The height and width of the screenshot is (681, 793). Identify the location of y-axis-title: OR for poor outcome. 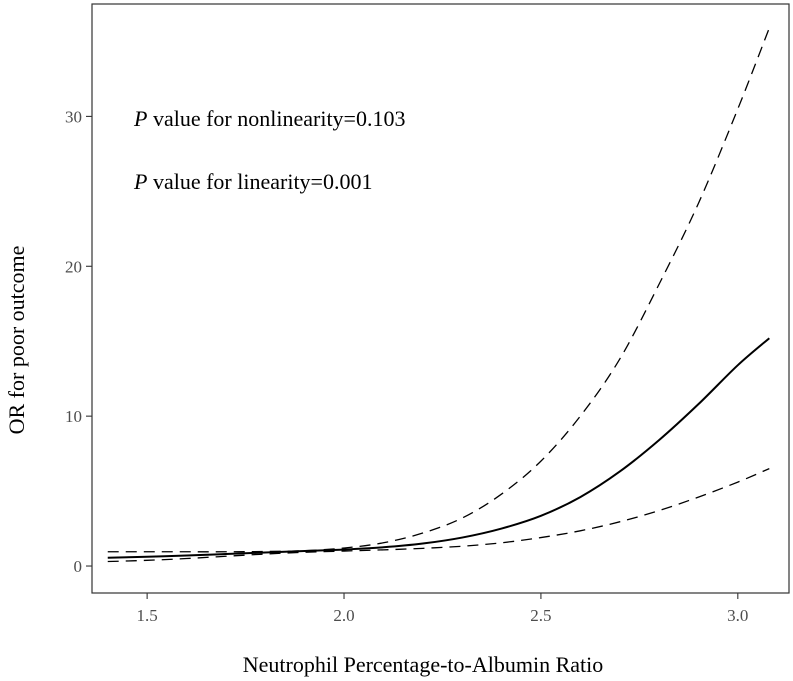
(16, 340).